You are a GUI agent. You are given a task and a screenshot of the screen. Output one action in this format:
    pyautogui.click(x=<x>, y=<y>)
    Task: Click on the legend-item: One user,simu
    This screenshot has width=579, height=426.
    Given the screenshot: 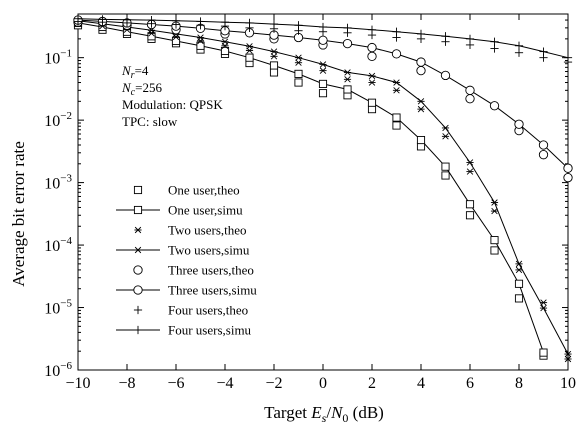 What is the action you would take?
    pyautogui.click(x=179, y=210)
    